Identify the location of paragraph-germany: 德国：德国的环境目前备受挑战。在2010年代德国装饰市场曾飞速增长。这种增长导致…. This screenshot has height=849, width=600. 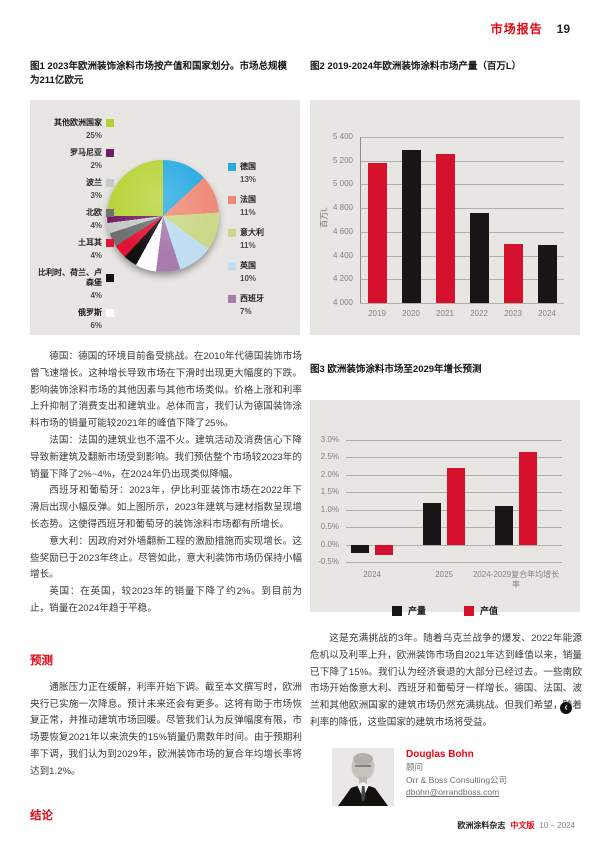
(166, 390).